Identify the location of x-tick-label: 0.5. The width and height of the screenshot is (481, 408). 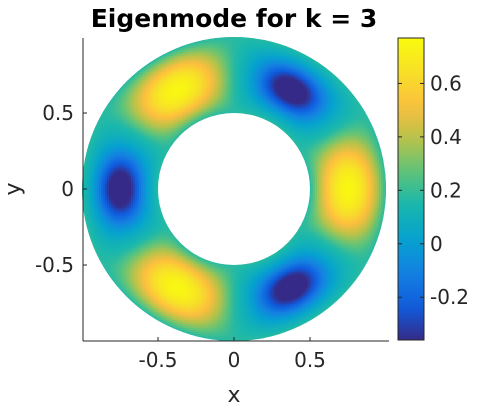
(310, 360).